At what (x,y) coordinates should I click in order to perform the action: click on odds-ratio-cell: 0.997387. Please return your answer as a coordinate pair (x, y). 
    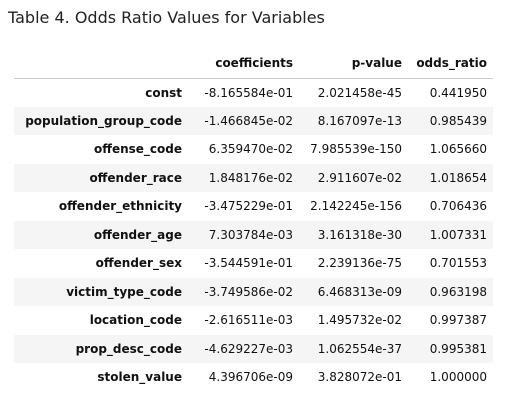
    Looking at the image, I should click on (458, 320).